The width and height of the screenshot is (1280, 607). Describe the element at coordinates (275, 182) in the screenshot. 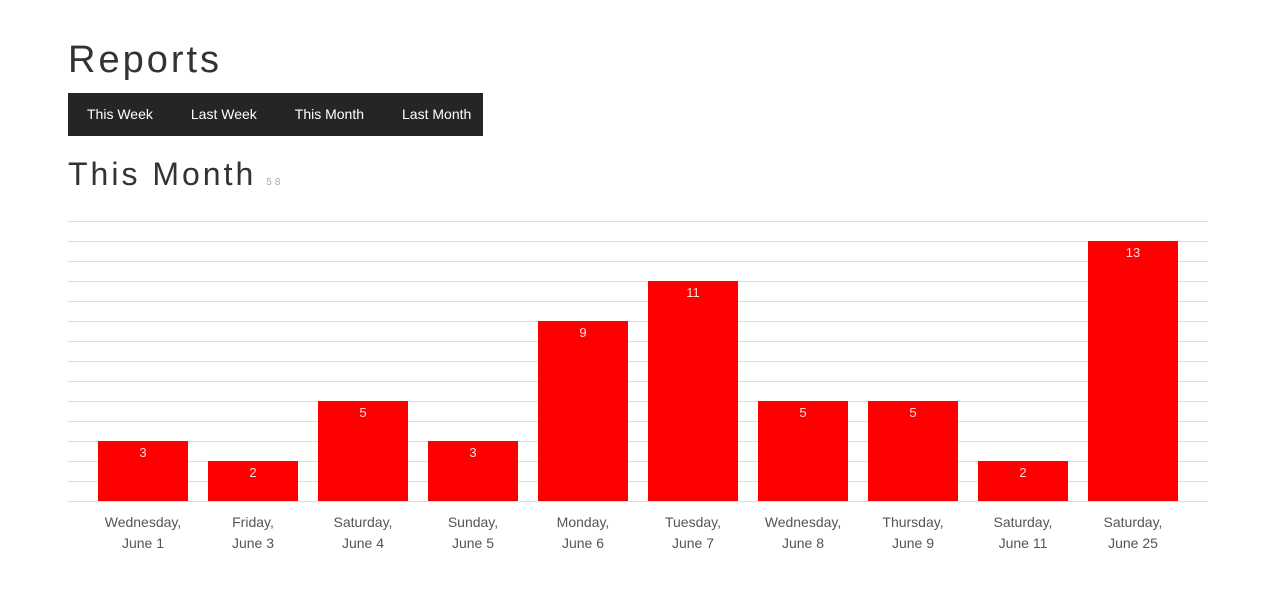

I see `section-total: 58` at that location.